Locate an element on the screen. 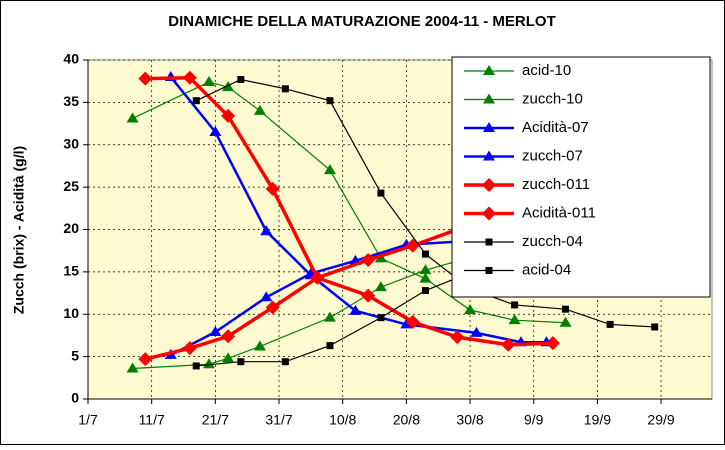 The height and width of the screenshot is (450, 725). y-tick-label: 10 is located at coordinates (71, 313).